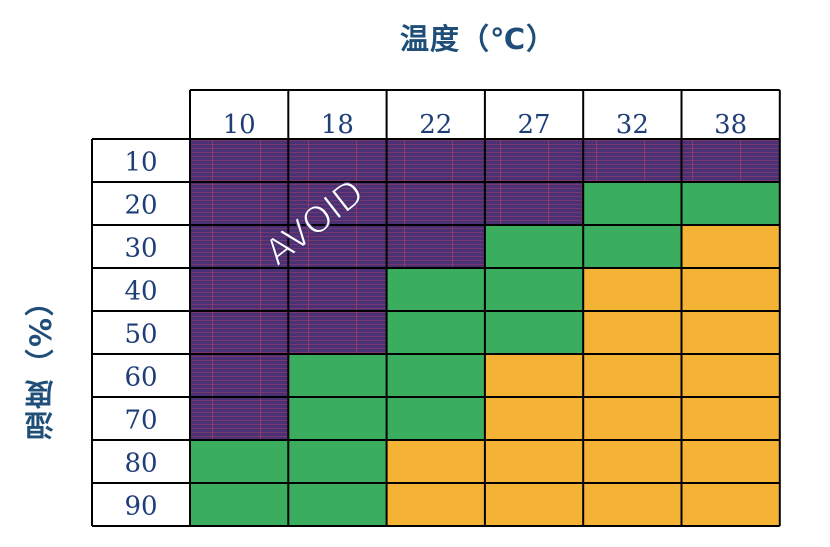 Image resolution: width=830 pixels, height=547 pixels. Describe the element at coordinates (140, 421) in the screenshot. I see `y-tick-label: 70` at that location.